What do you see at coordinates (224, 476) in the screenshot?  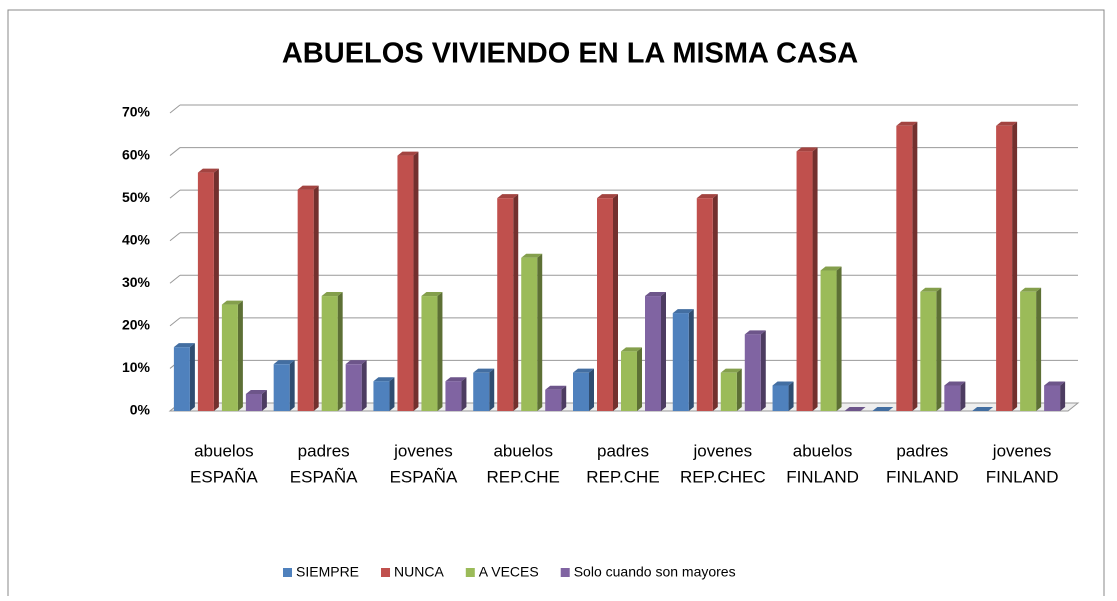 I see `x-tick-label: ESPAÑA` at bounding box center [224, 476].